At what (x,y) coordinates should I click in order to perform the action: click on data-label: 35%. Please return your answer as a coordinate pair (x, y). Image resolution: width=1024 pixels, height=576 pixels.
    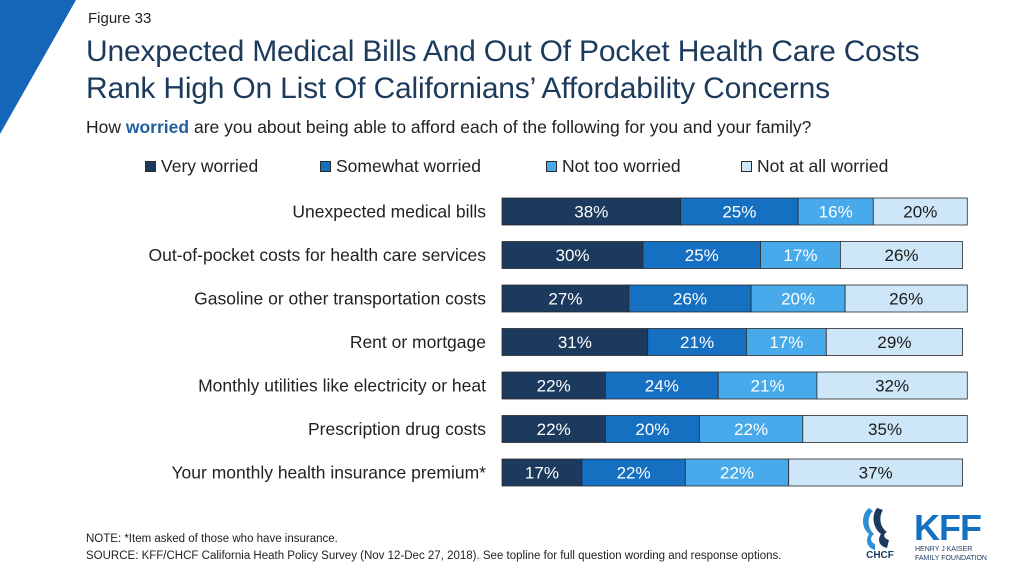
    Looking at the image, I should click on (885, 429).